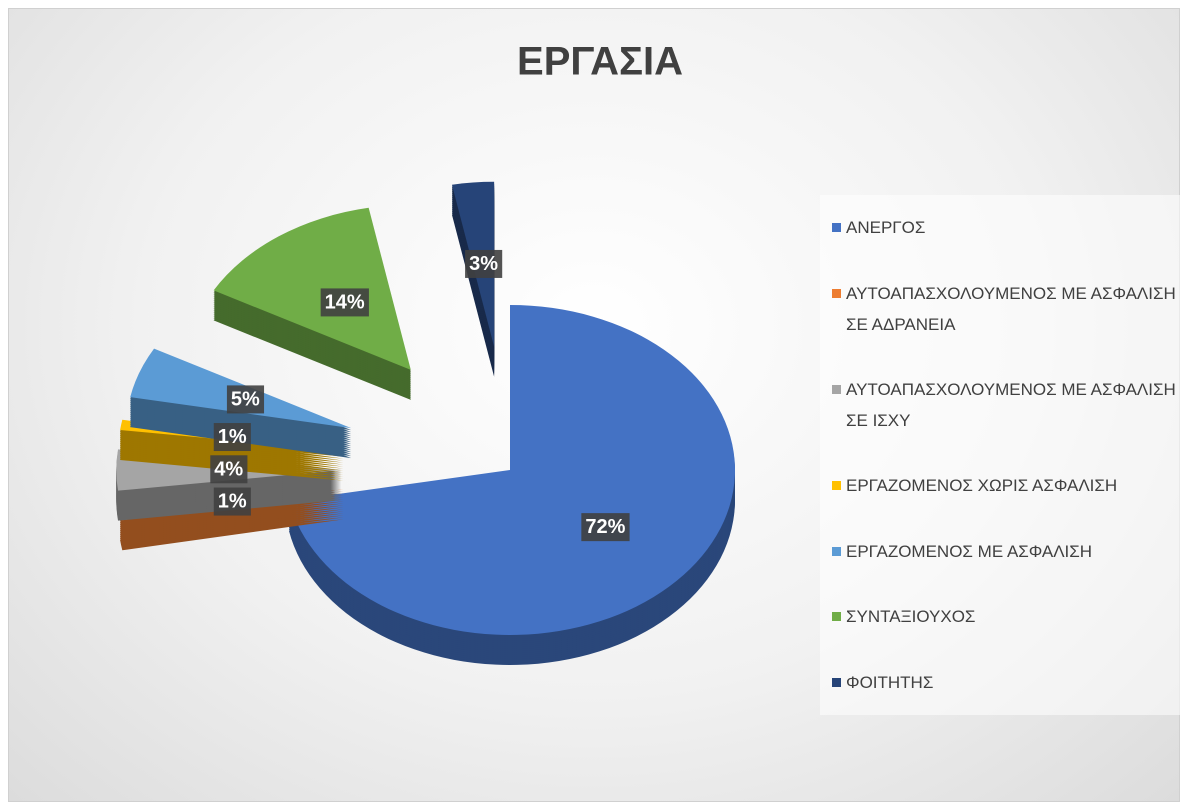 This screenshot has width=1187, height=807. Describe the element at coordinates (886, 228) in the screenshot. I see `legend-label: ΑΝΕΡΓΟΣ` at that location.